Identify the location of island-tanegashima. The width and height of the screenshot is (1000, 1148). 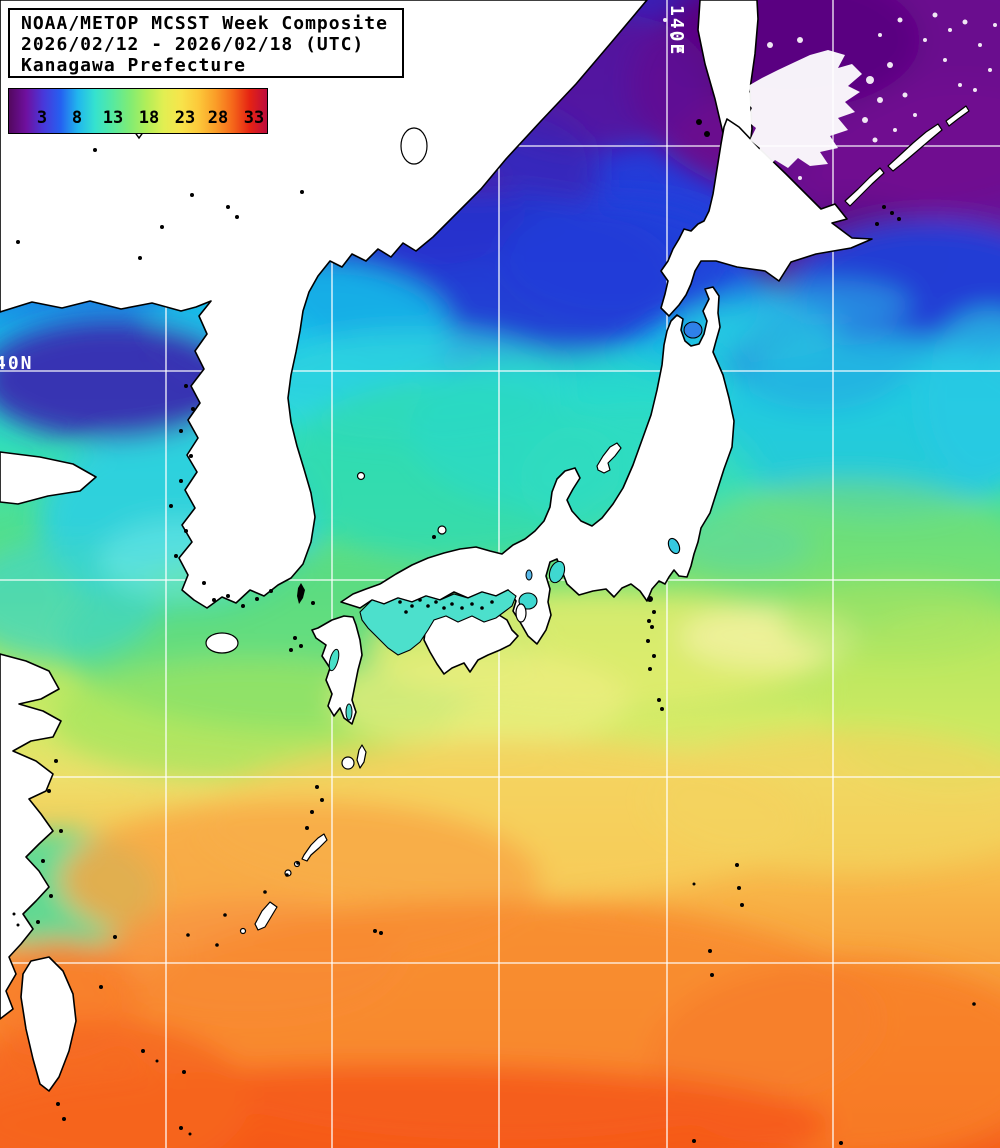
(361, 756).